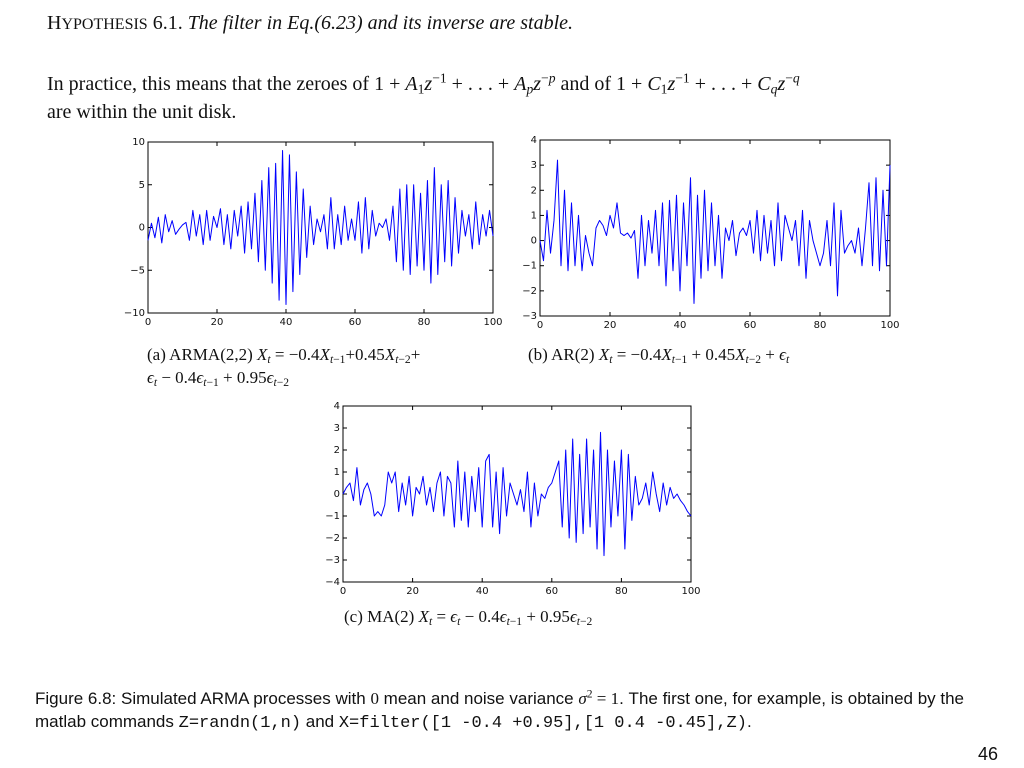 This screenshot has width=1024, height=768. I want to click on figcap-end: ., so click(749, 721).